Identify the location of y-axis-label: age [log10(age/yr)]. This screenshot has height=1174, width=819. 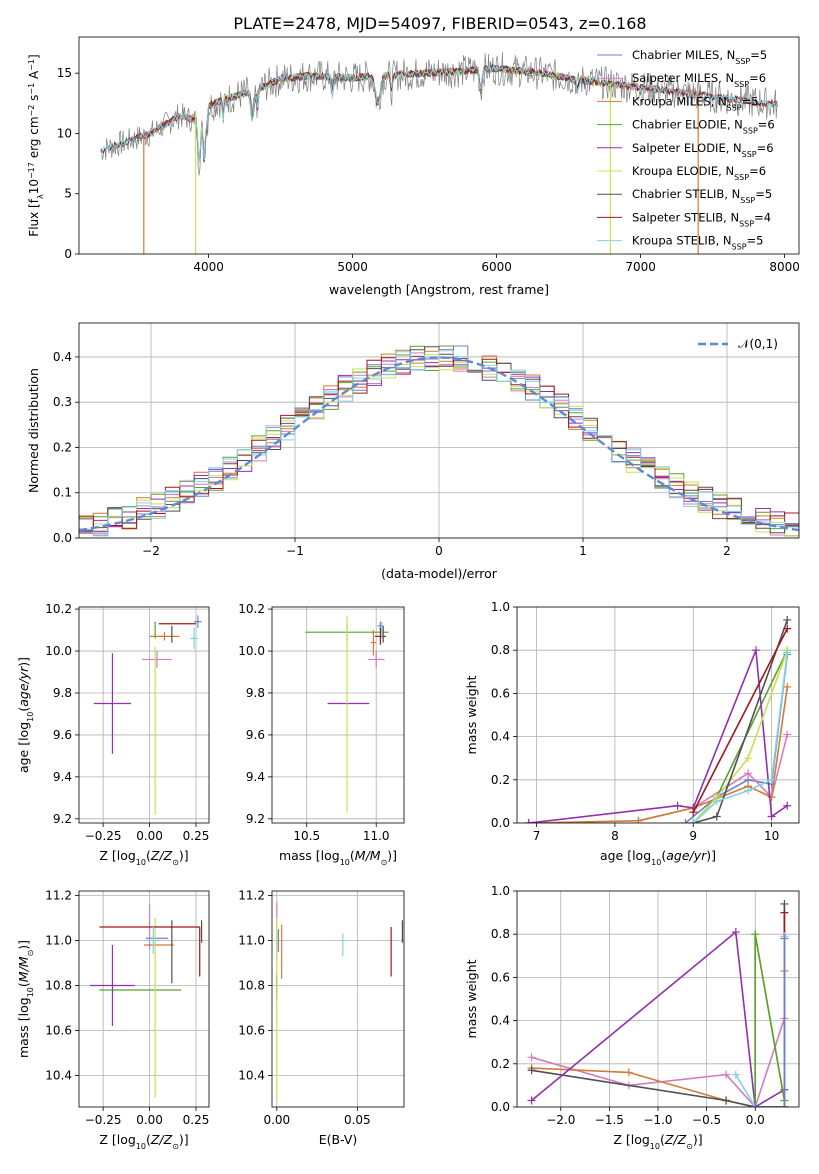
(25, 715).